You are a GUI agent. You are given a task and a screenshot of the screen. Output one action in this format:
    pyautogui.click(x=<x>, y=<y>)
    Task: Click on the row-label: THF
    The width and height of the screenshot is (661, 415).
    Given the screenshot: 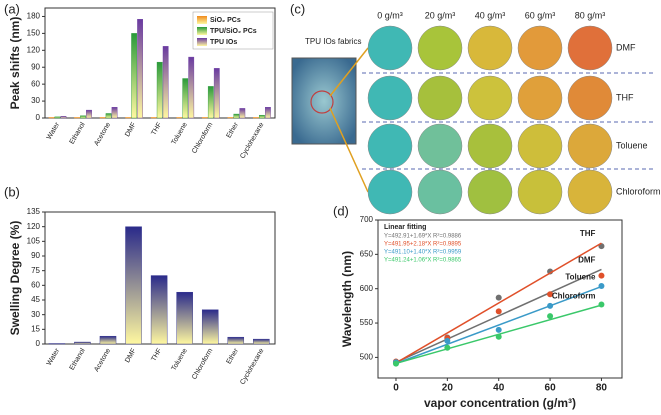 What is the action you would take?
    pyautogui.click(x=625, y=97)
    